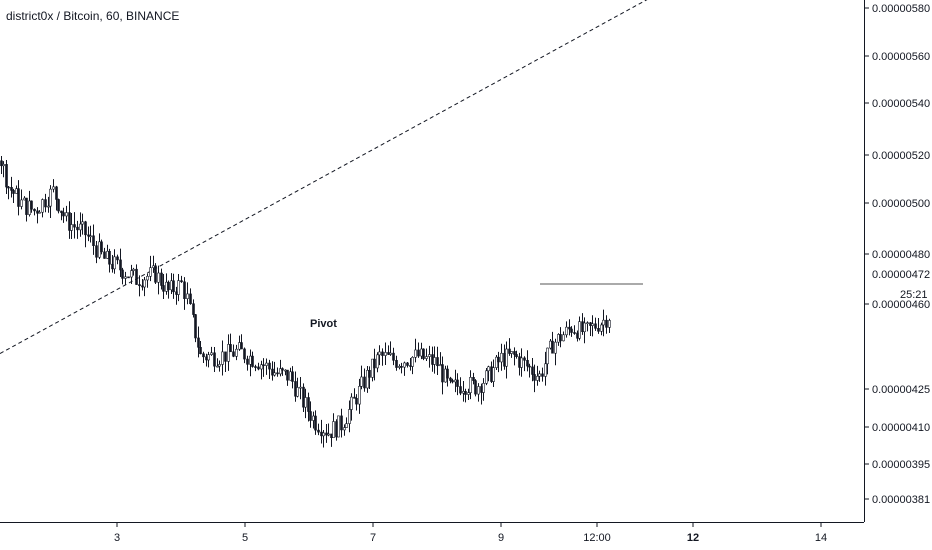  I want to click on pivot-annotation: Pivot, so click(323, 324).